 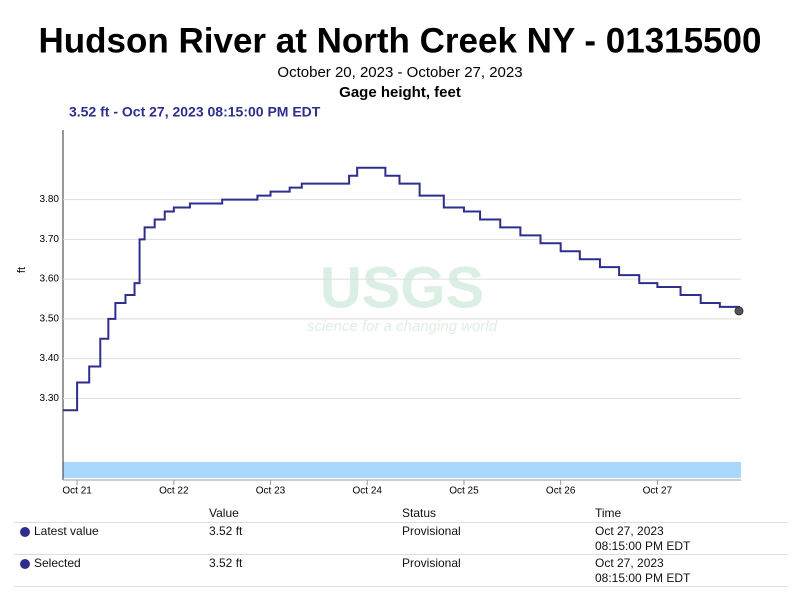 What do you see at coordinates (368, 491) in the screenshot?
I see `x-tick-label: Oct 24` at bounding box center [368, 491].